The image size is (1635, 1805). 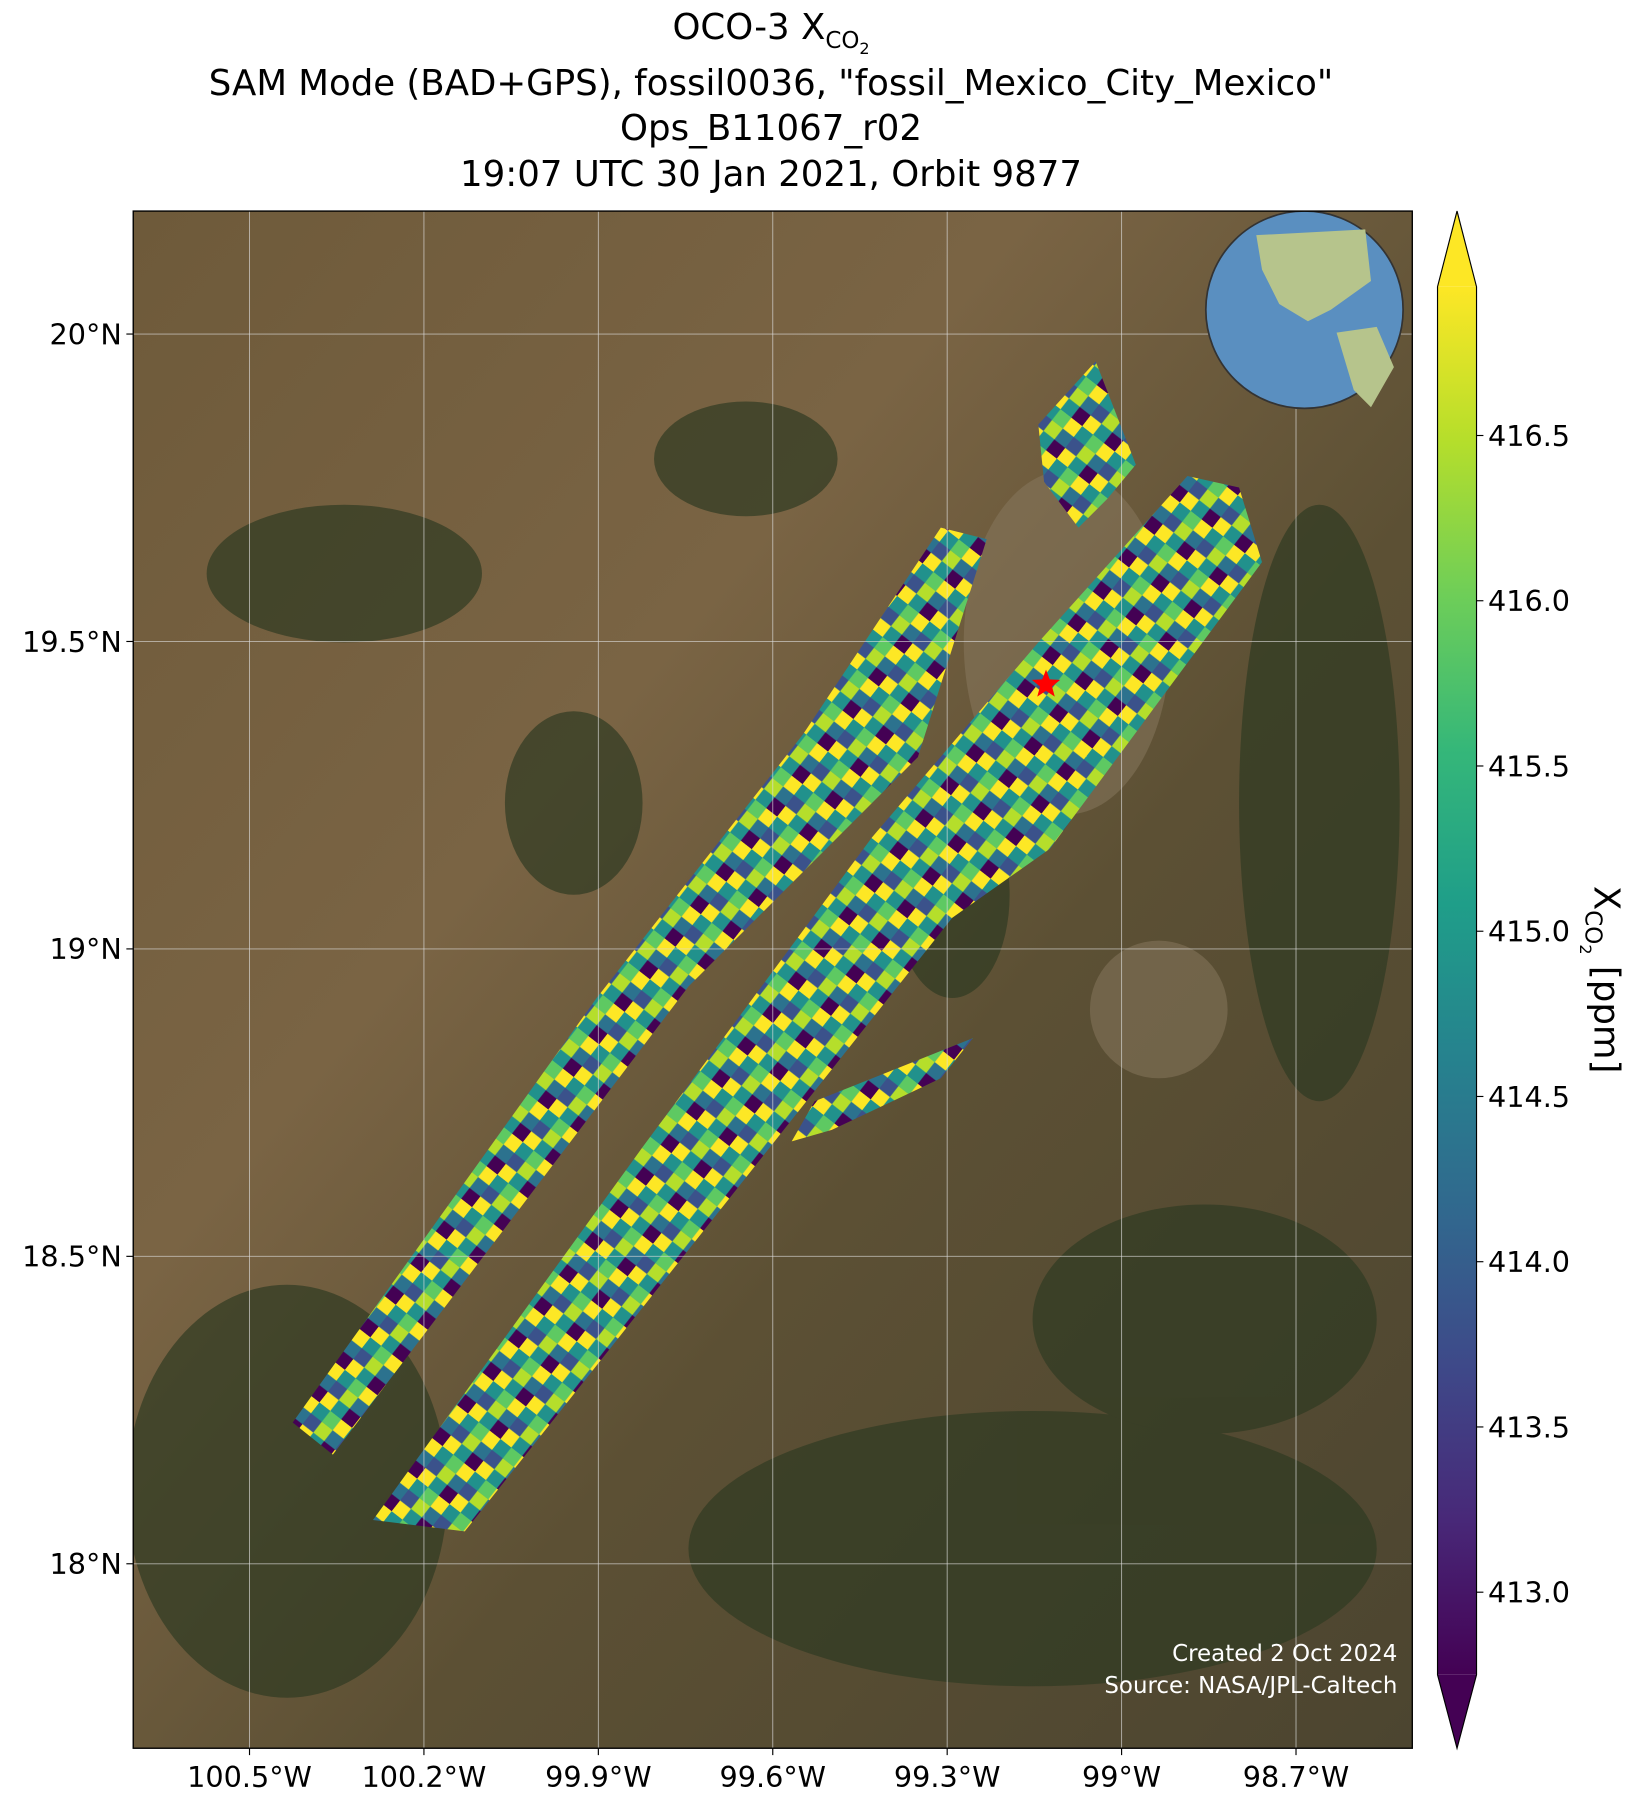 I want to click on colorbar-tick-label: 414.0, so click(x=1529, y=1262).